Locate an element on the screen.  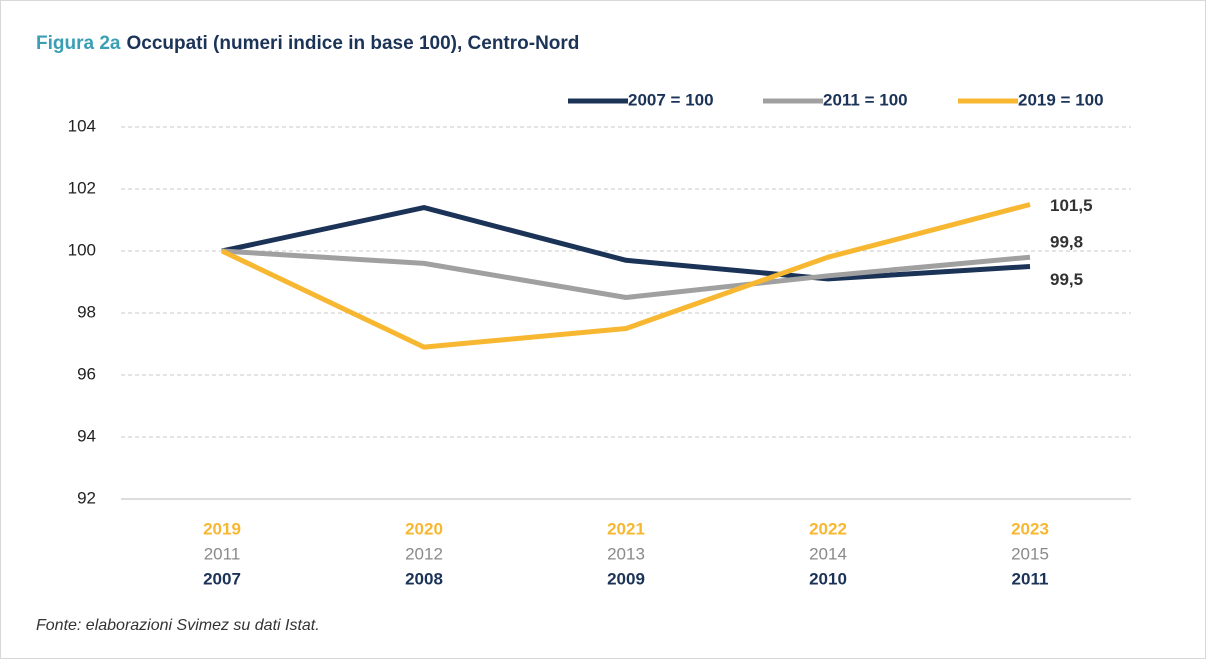
x-tick-label: 2019 is located at coordinates (222, 528).